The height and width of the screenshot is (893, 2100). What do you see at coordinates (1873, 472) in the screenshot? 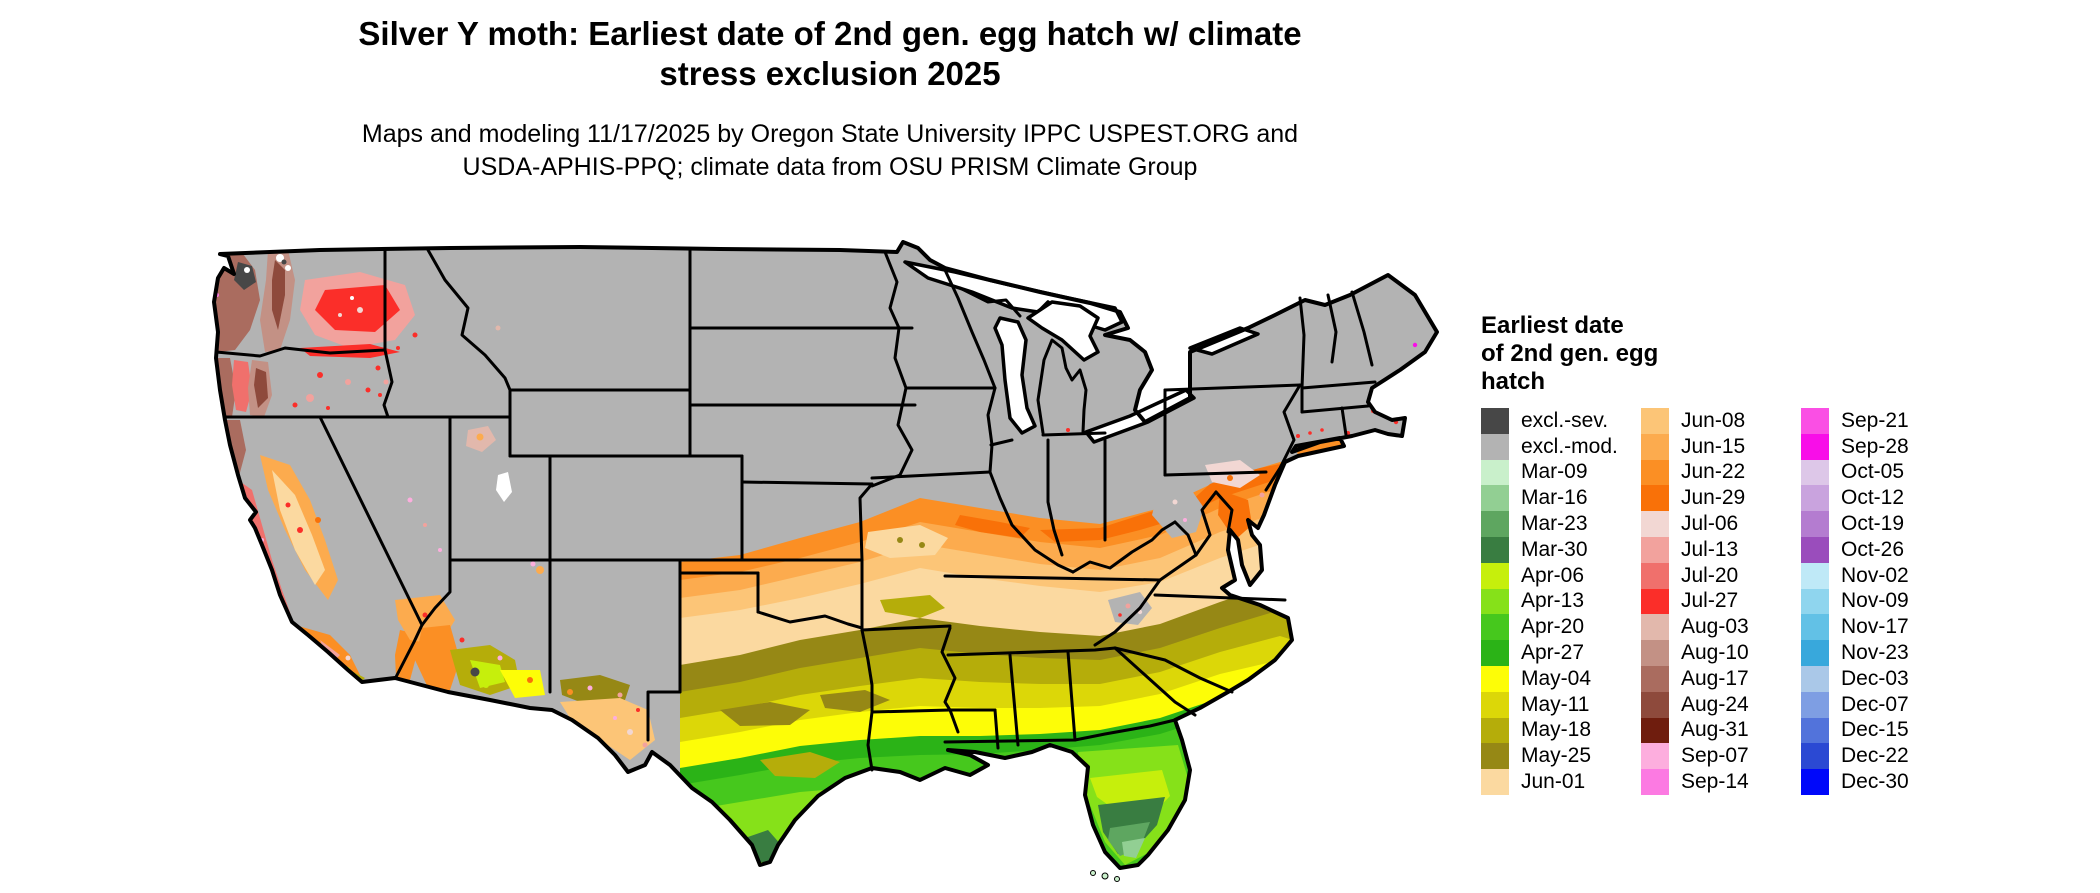
I see `legend-label: Oct-05` at bounding box center [1873, 472].